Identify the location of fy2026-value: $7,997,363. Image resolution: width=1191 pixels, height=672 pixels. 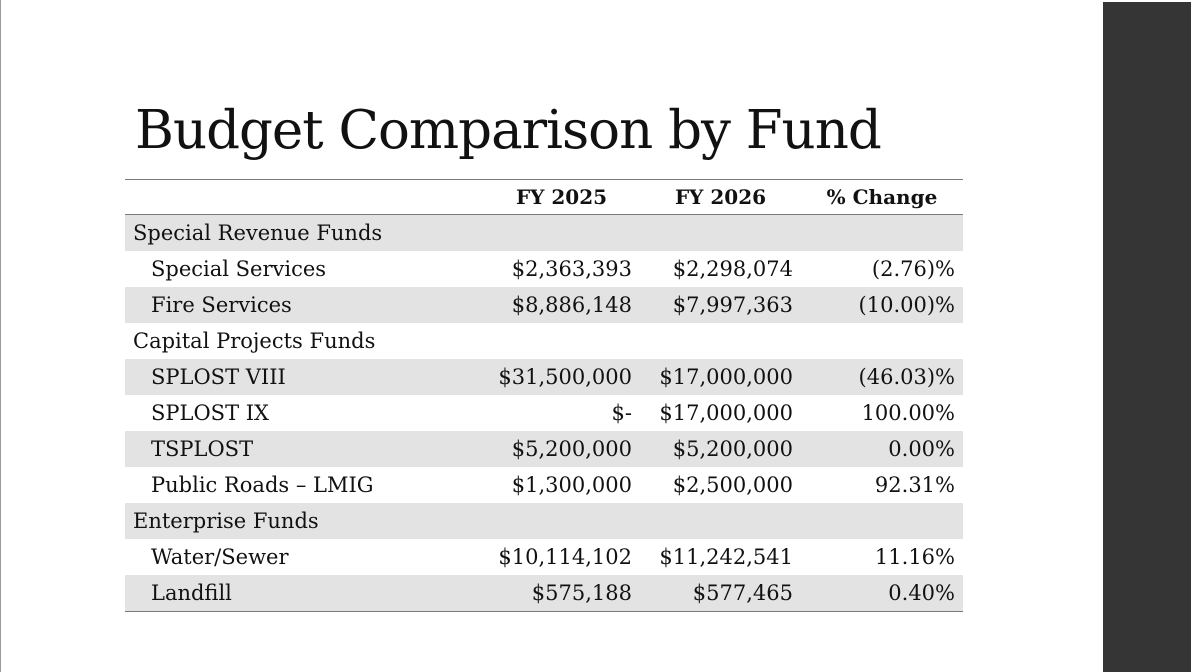
(720, 304).